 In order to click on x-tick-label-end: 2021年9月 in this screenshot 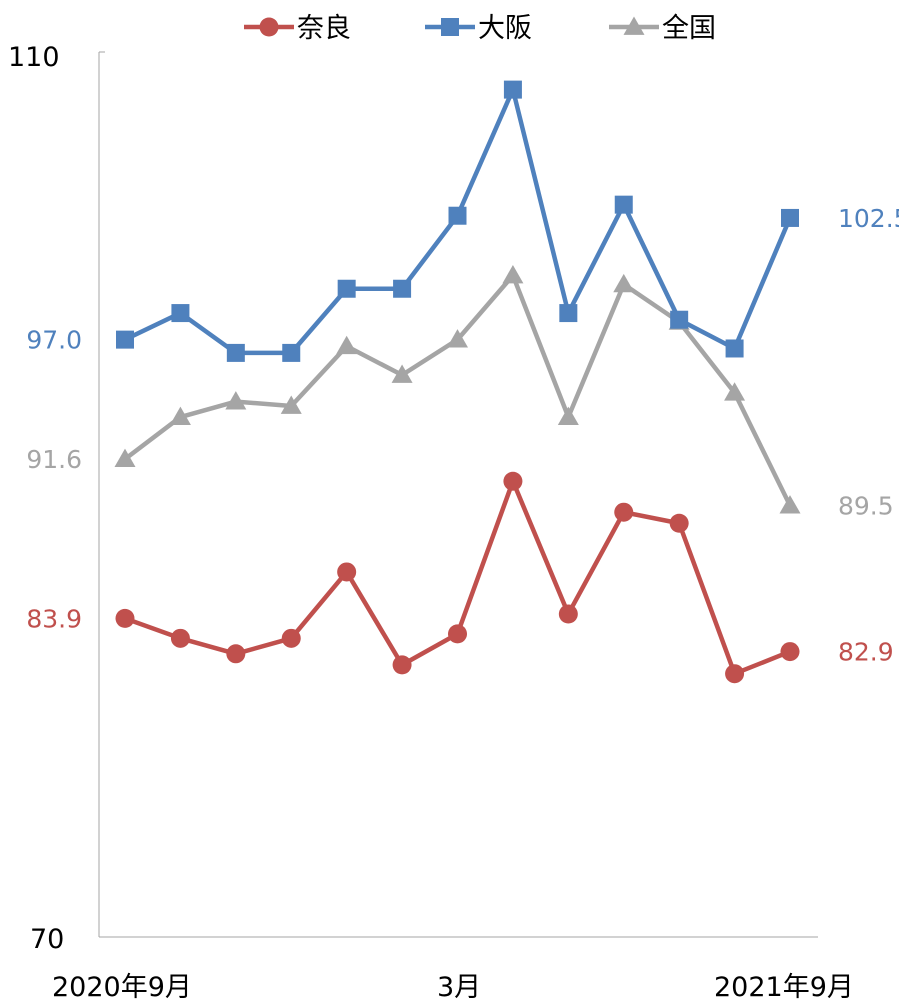, I will do `click(784, 986)`.